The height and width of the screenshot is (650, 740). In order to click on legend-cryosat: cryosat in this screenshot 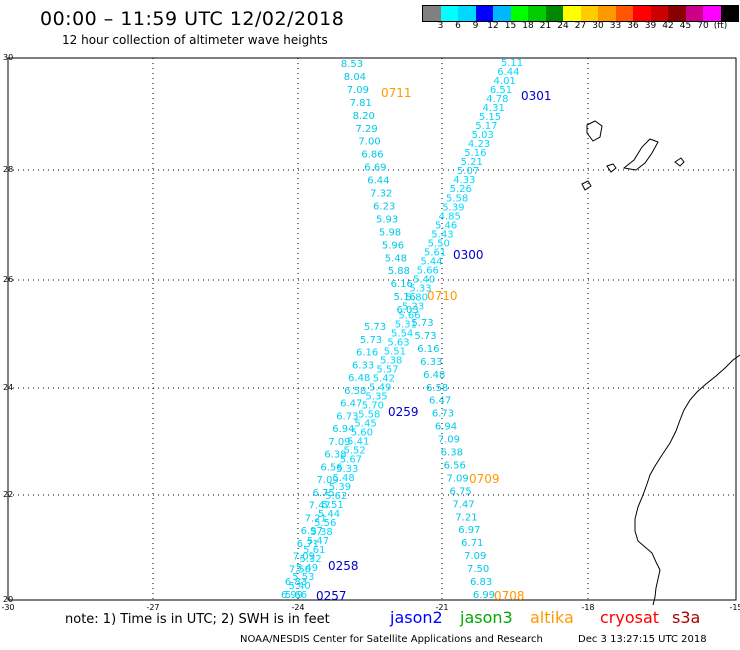, I will do `click(630, 617)`.